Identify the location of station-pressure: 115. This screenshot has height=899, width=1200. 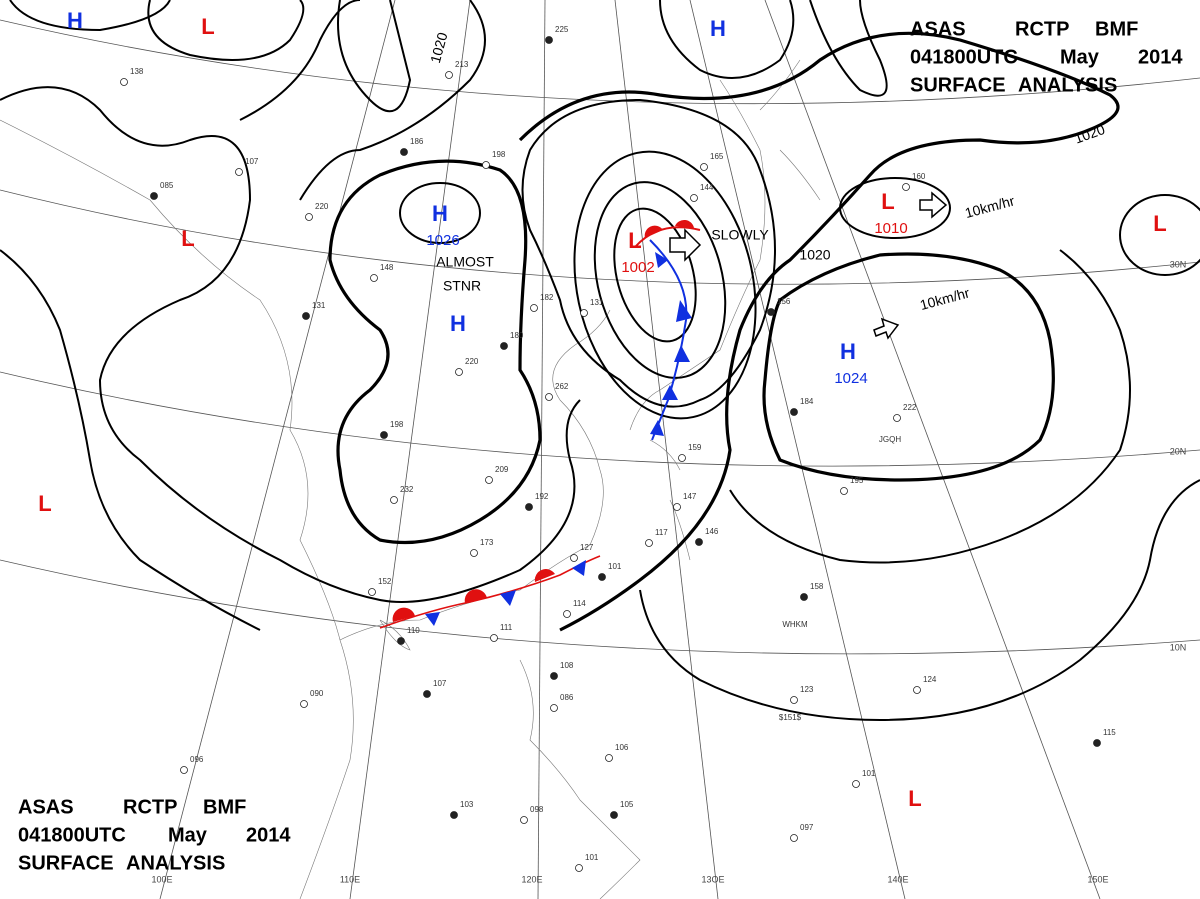
(1109, 732).